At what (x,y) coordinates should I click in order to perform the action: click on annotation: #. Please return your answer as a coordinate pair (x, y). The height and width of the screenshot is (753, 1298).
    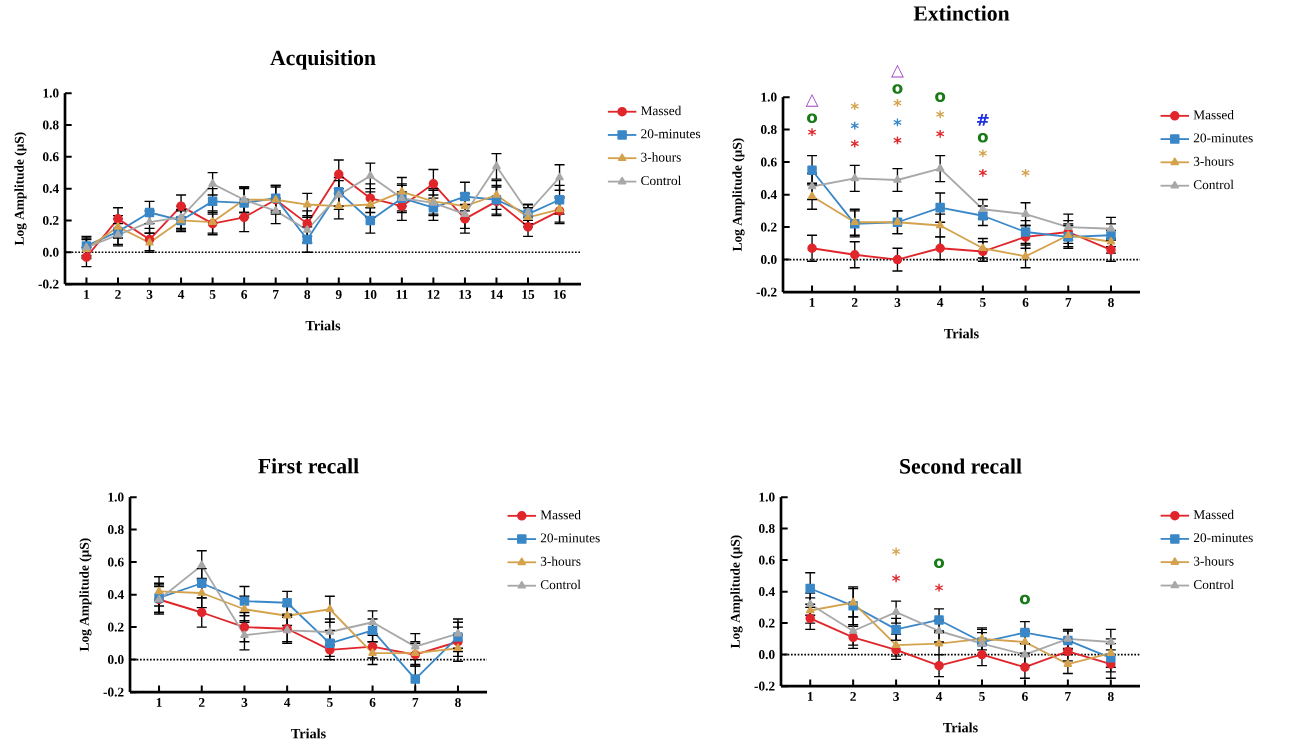
    Looking at the image, I should click on (983, 119).